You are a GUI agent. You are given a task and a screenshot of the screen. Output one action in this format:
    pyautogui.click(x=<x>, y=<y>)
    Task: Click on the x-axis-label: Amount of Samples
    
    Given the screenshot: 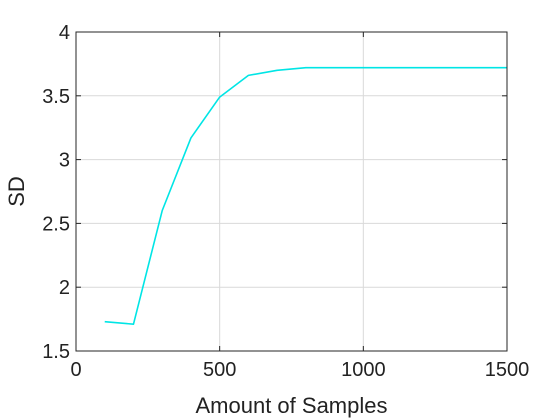 What is the action you would take?
    pyautogui.click(x=292, y=405)
    